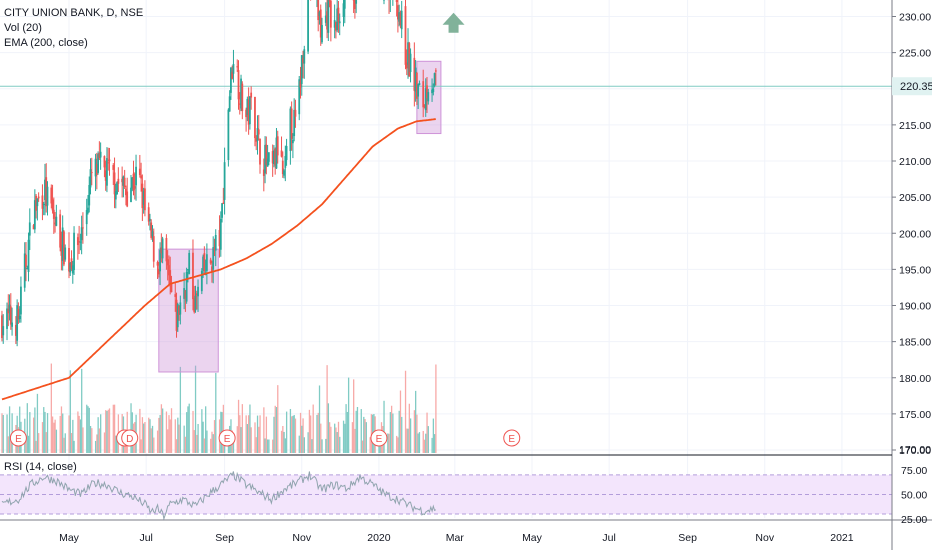 This screenshot has width=932, height=550. What do you see at coordinates (914, 495) in the screenshot?
I see `rsi-tick-label: 50.00` at bounding box center [914, 495].